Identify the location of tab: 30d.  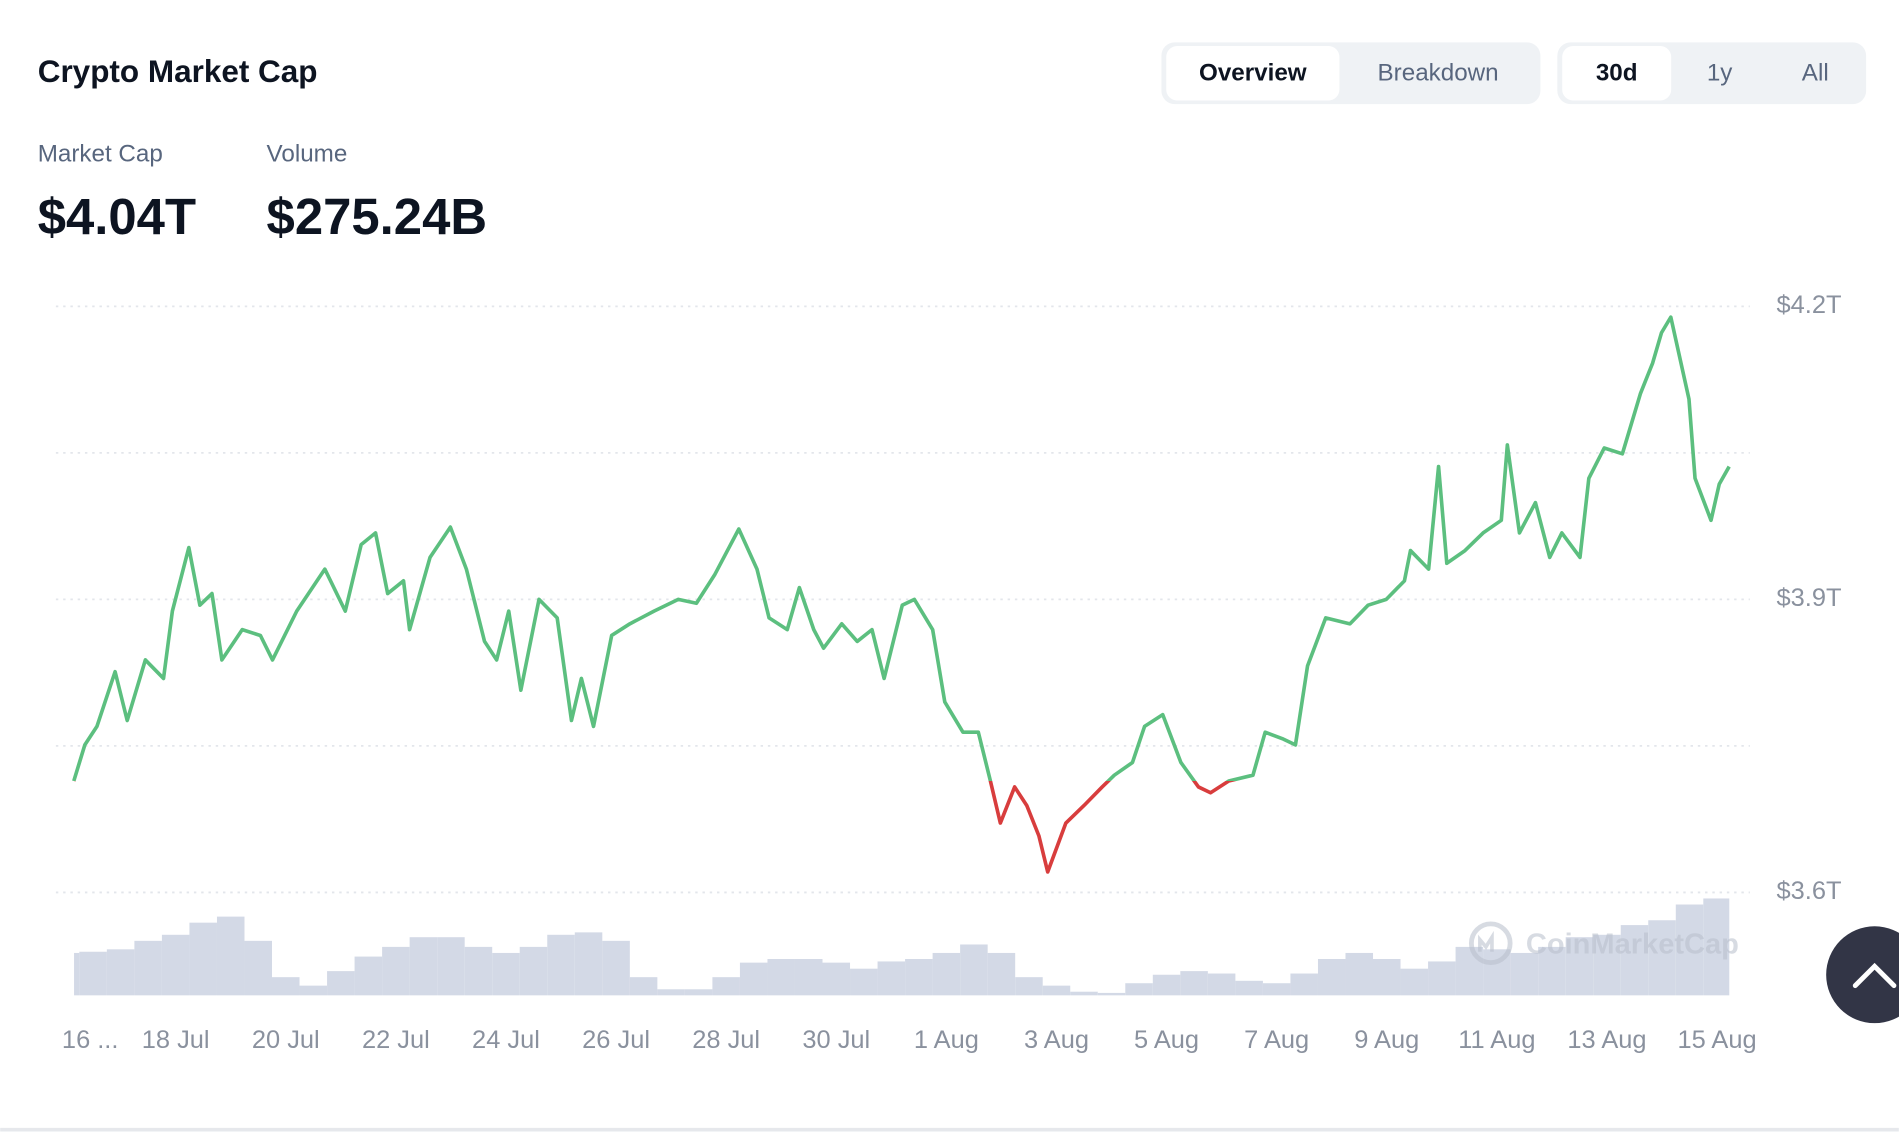
(1617, 73).